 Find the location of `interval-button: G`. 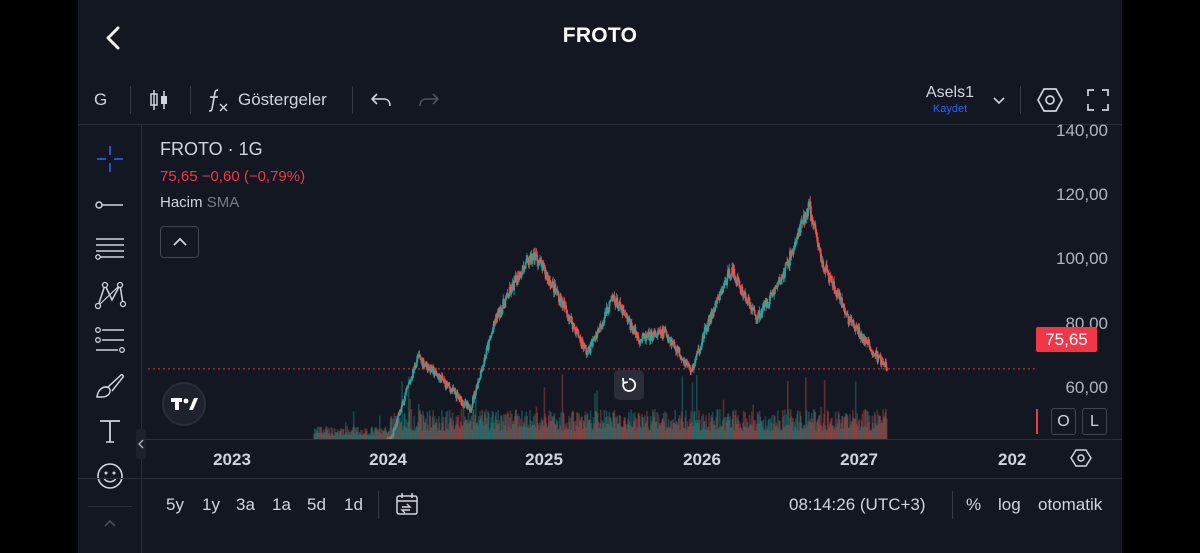

interval-button: G is located at coordinates (101, 99).